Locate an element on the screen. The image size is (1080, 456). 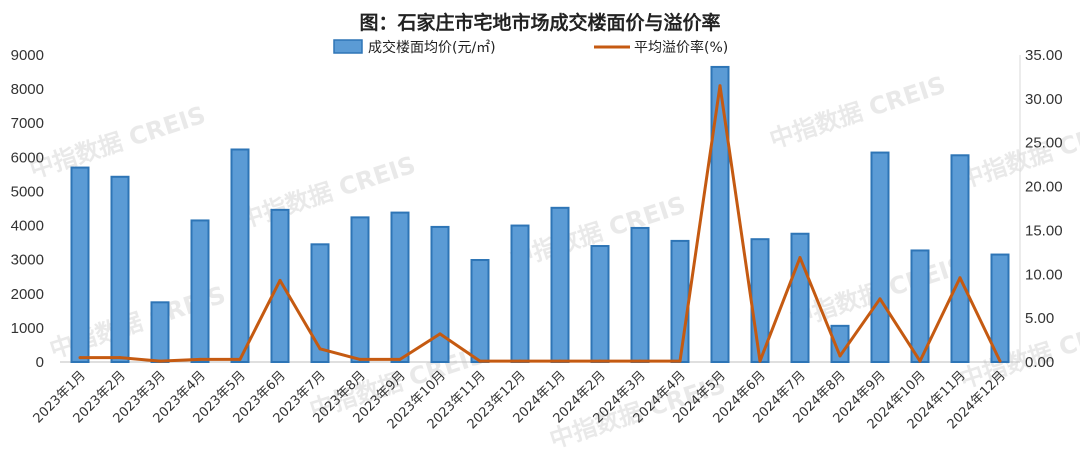
y-right-tick-label: 0.00 is located at coordinates (1039, 362).